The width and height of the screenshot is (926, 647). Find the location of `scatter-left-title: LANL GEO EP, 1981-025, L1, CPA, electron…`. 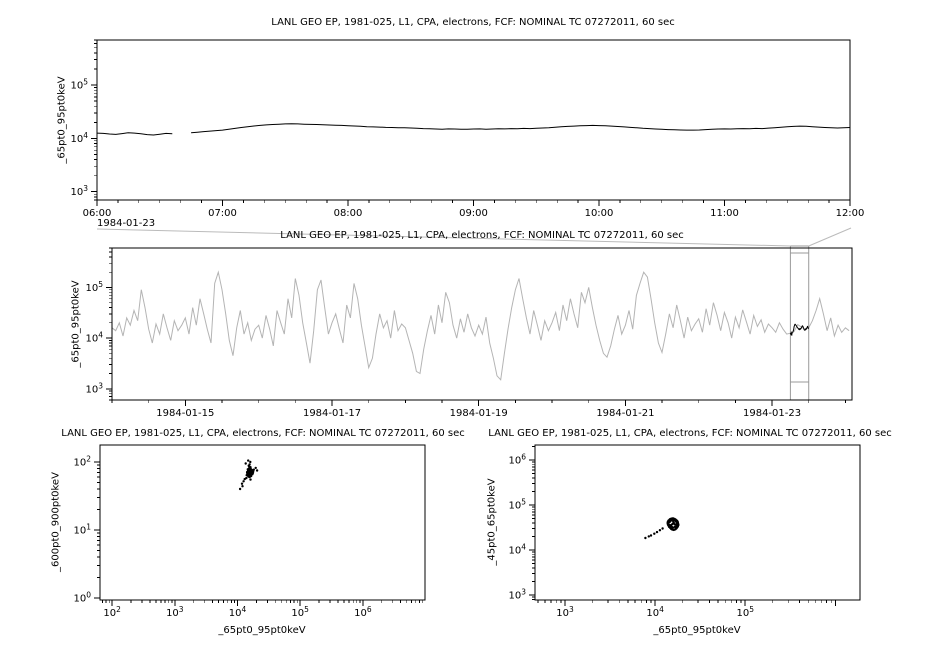

scatter-left-title: LANL GEO EP, 1981-025, L1, CPA, electron… is located at coordinates (263, 433).